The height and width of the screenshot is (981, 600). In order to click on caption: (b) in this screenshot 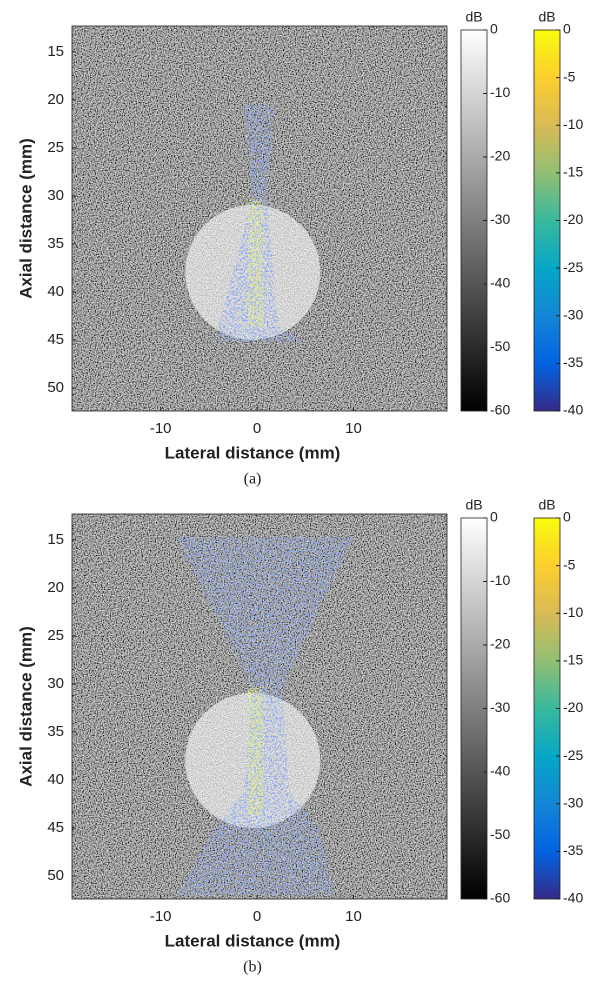, I will do `click(252, 967)`.